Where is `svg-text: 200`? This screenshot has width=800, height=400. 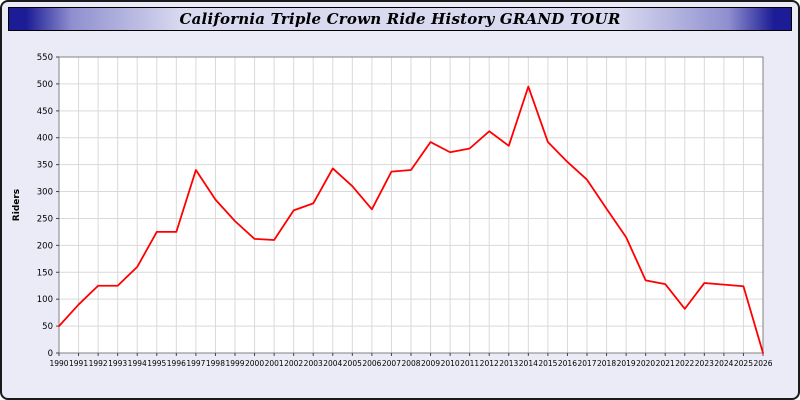
svg-text: 200 is located at coordinates (45, 246).